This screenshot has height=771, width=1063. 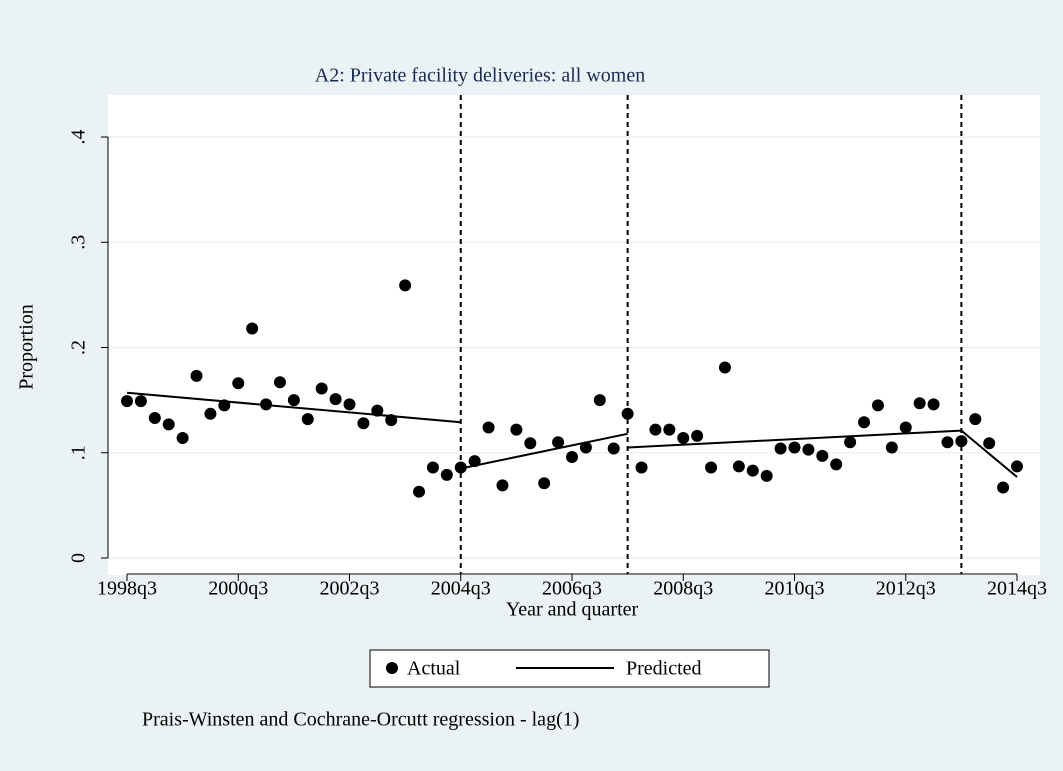 What do you see at coordinates (79, 558) in the screenshot?
I see `y-tick-label: 0` at bounding box center [79, 558].